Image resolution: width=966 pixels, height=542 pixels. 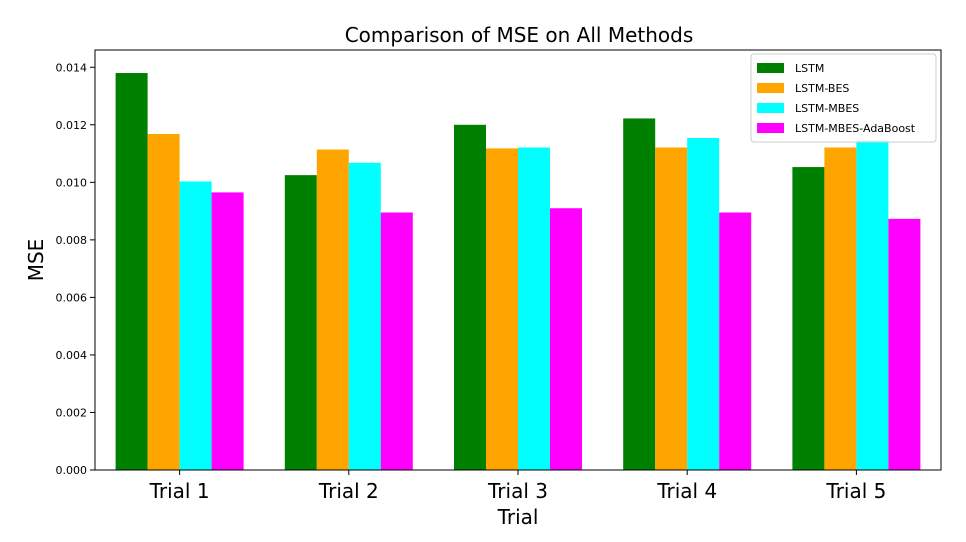 I want to click on y-axis: 0.000 0.002 0.004 0.006 0.008 0.010 0.012 0.014, so click(x=75, y=269).